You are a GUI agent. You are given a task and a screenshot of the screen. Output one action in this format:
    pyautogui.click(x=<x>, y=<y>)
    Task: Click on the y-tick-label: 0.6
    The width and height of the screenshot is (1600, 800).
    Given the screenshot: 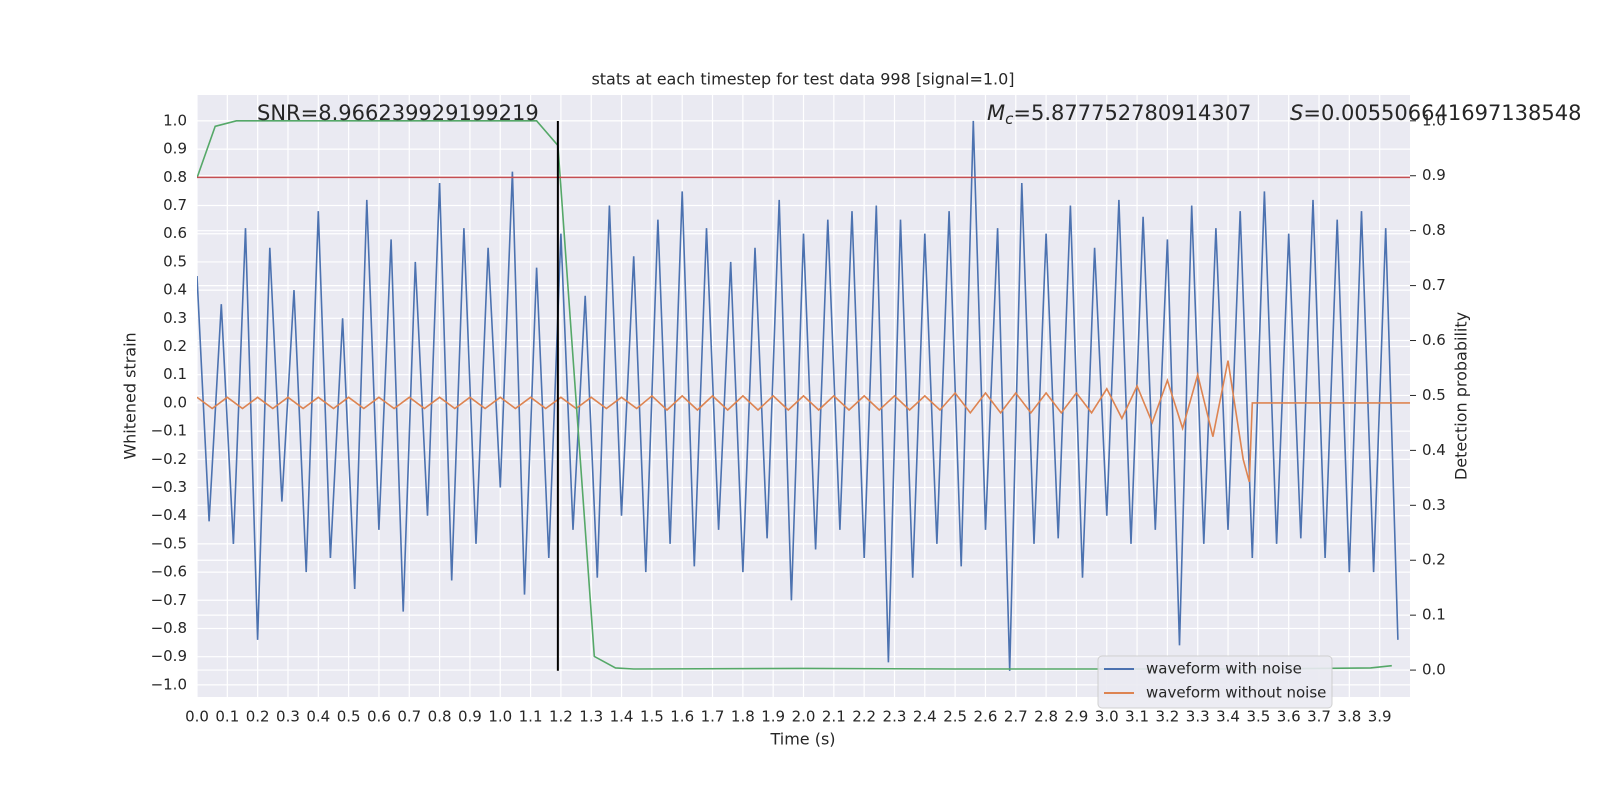 What is the action you would take?
    pyautogui.click(x=175, y=233)
    